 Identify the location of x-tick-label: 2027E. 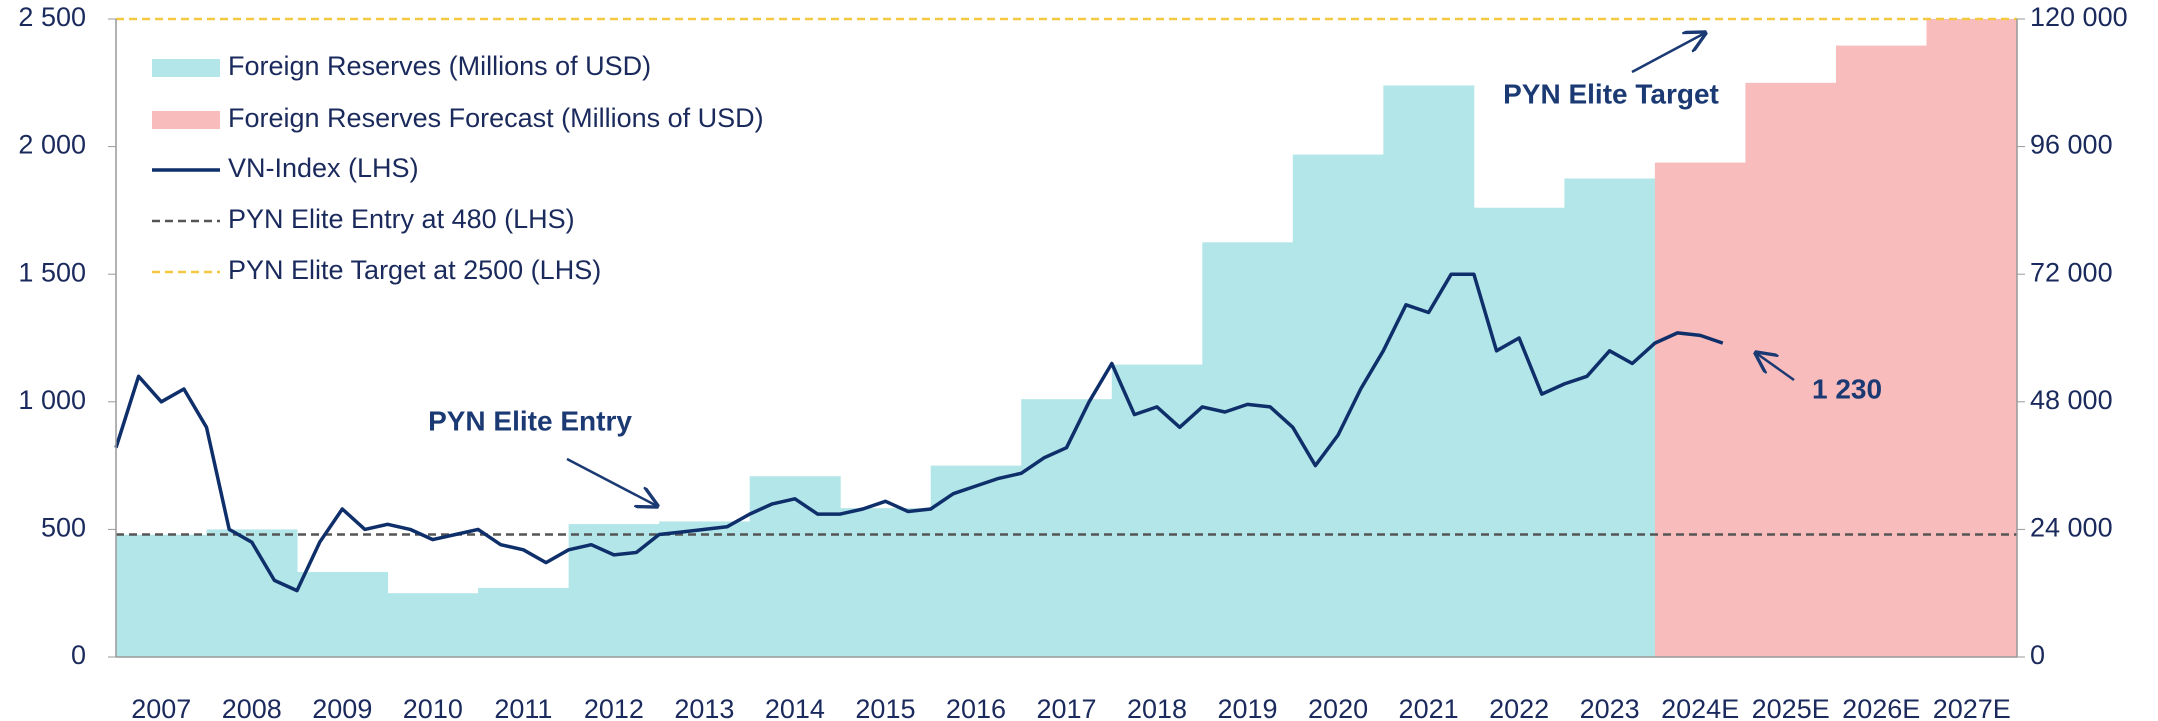
(1972, 707).